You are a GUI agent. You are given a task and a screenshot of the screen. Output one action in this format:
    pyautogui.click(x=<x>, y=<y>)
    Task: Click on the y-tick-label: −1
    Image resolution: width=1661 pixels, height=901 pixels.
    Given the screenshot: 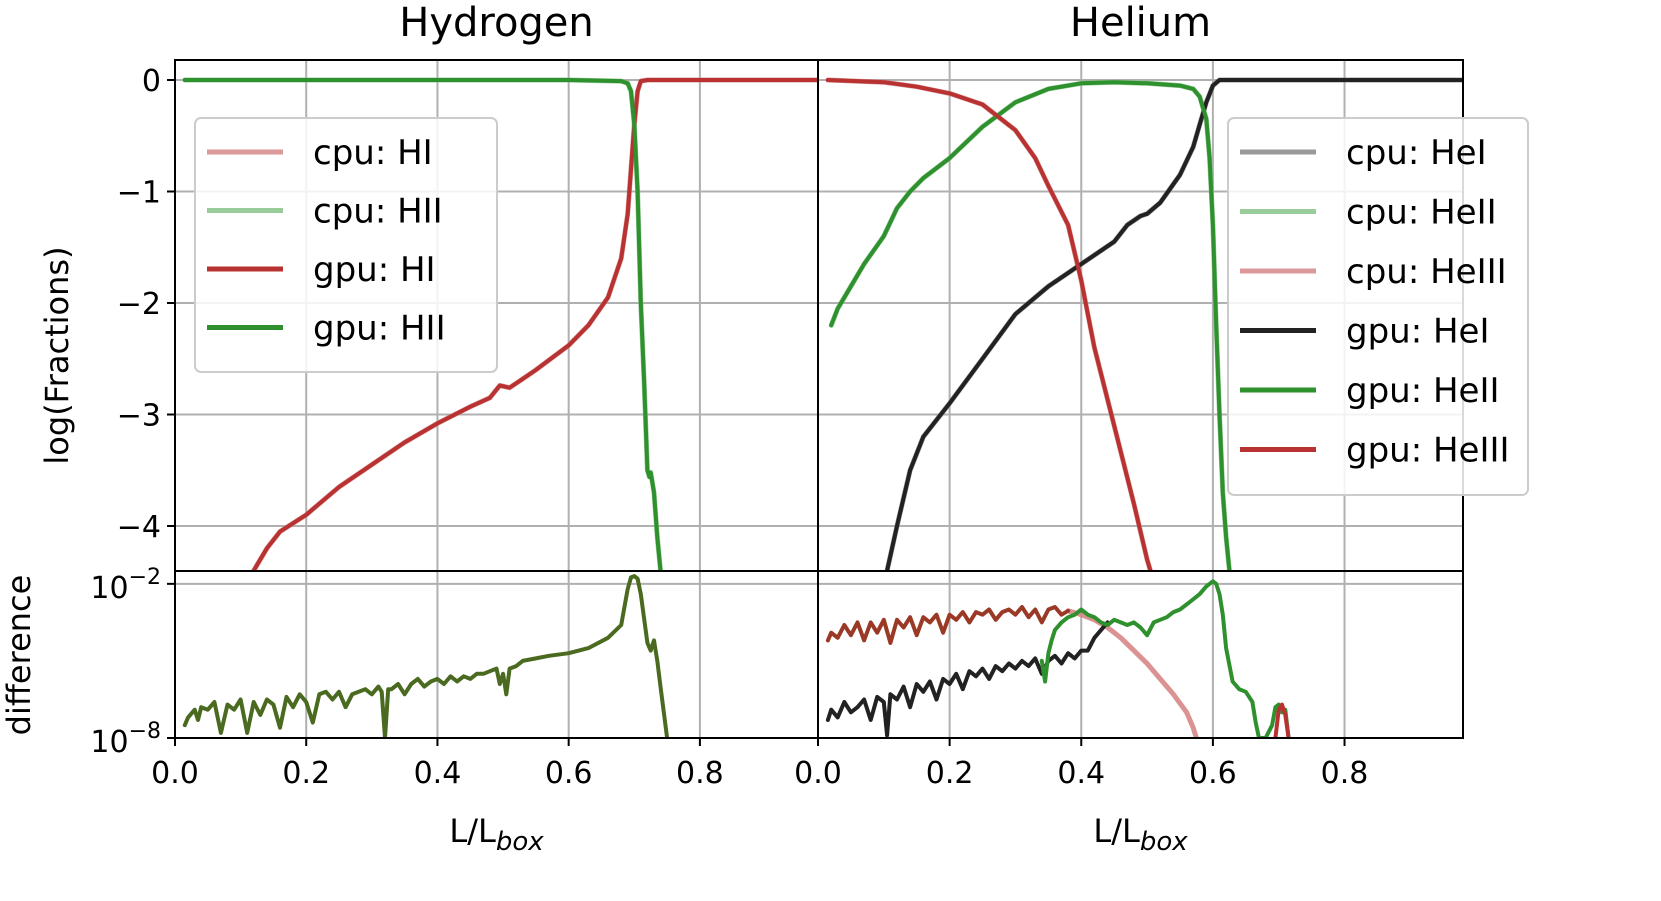 What is the action you would take?
    pyautogui.click(x=139, y=193)
    